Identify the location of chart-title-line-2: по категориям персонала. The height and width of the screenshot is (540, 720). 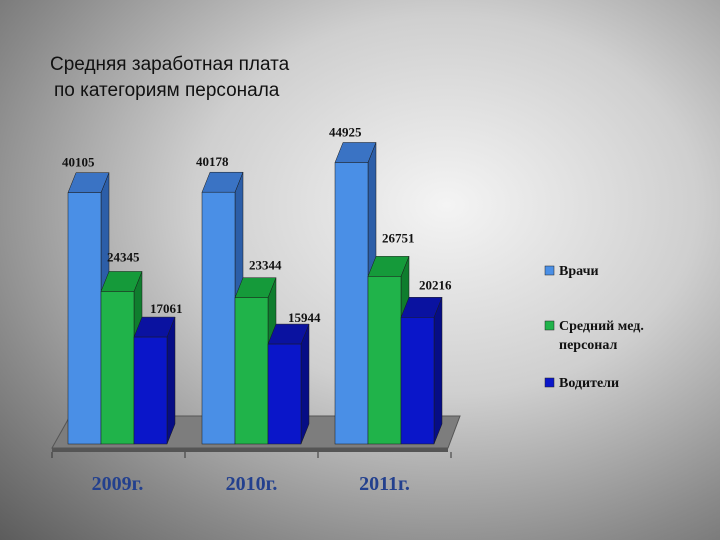
(167, 90).